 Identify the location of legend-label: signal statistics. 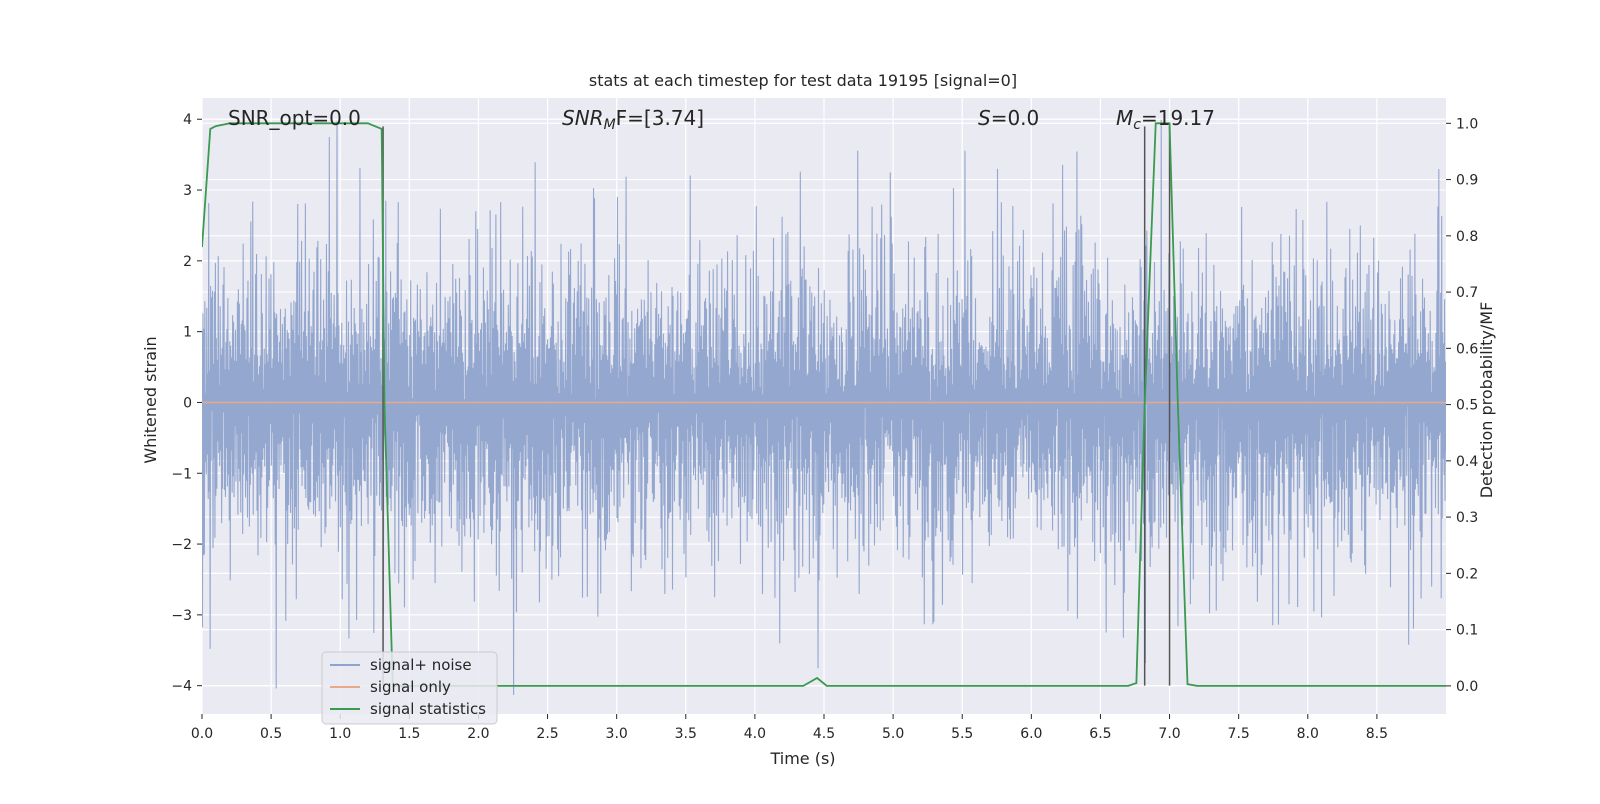
(428, 709).